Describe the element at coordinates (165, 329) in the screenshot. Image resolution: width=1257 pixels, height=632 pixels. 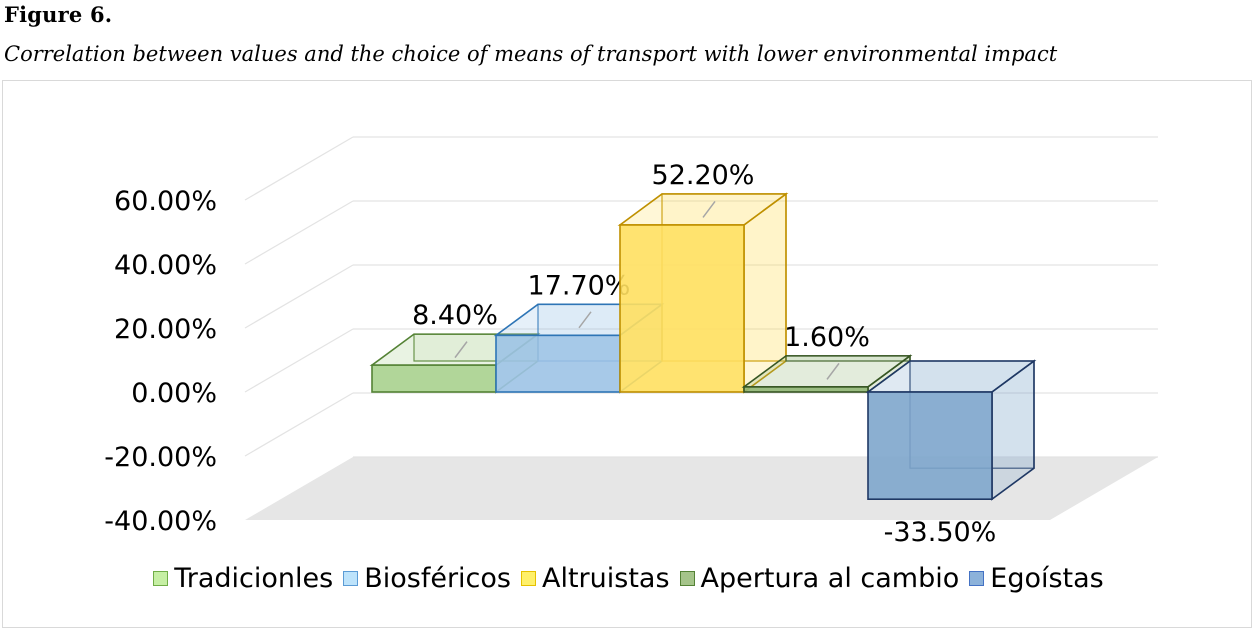
I see `y-tick-label: 20.00%` at that location.